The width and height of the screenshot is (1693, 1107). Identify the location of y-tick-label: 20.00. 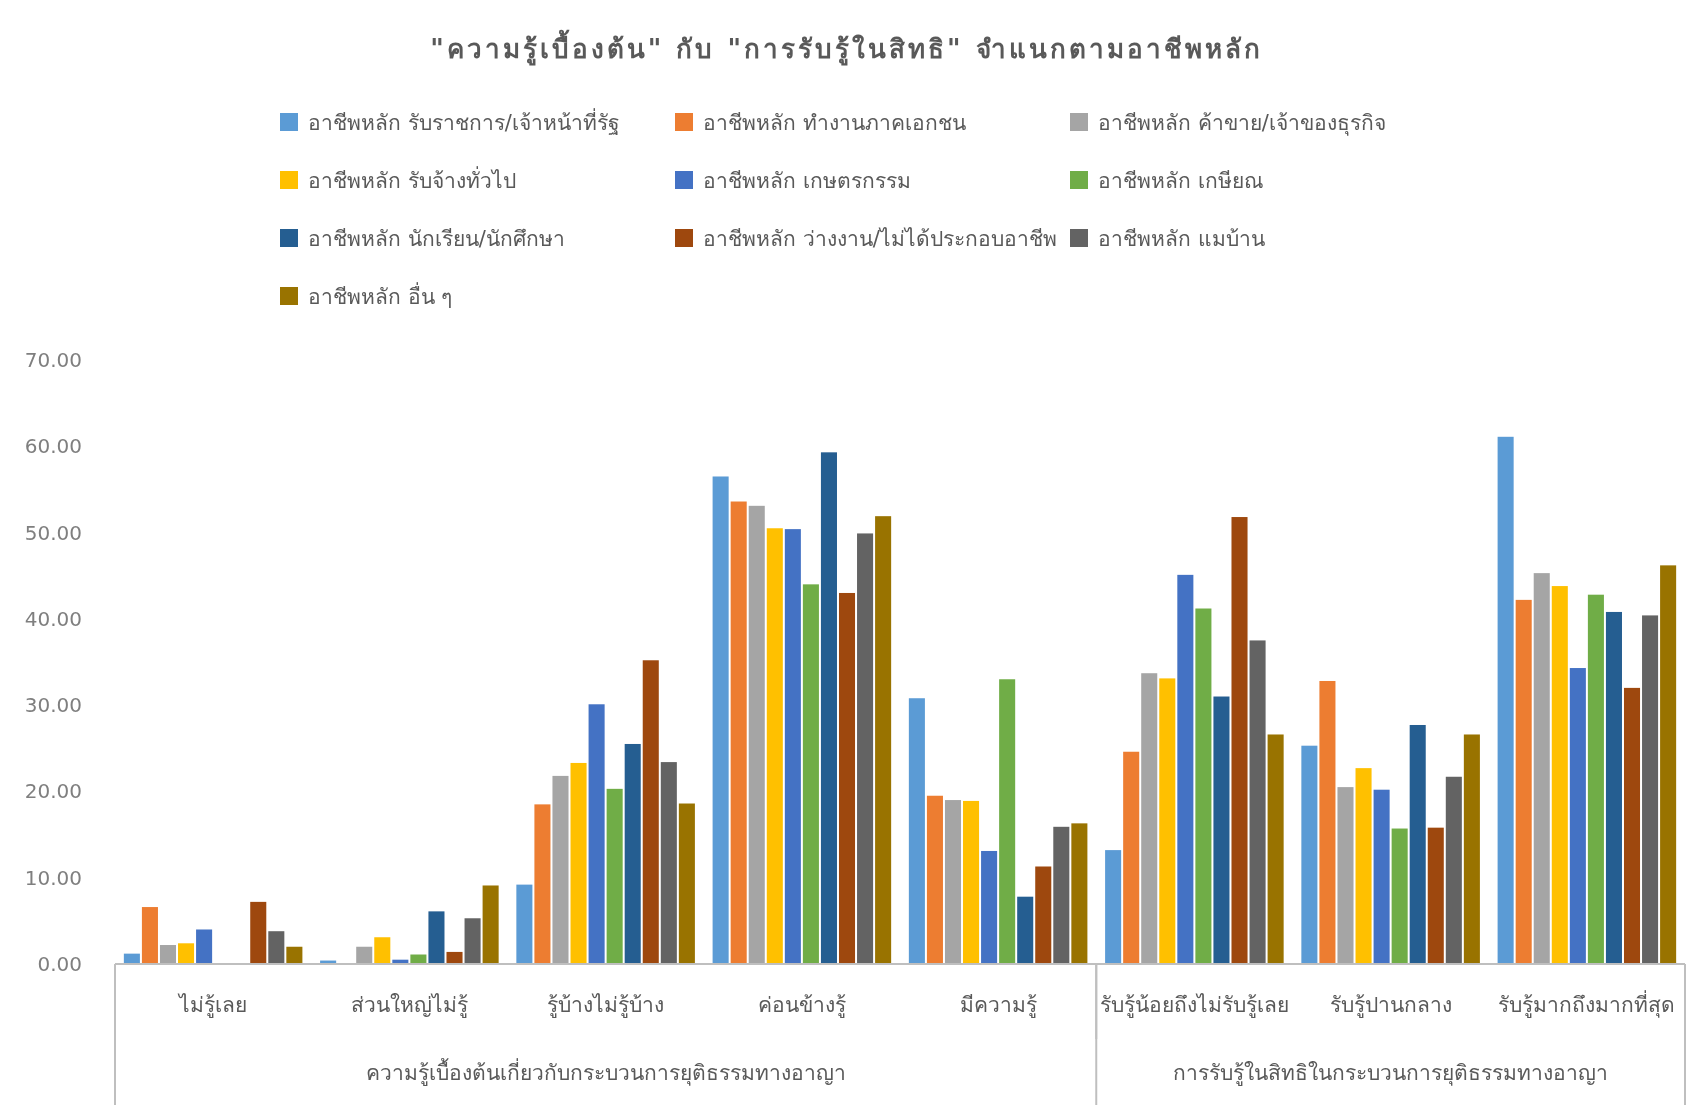
(53, 791).